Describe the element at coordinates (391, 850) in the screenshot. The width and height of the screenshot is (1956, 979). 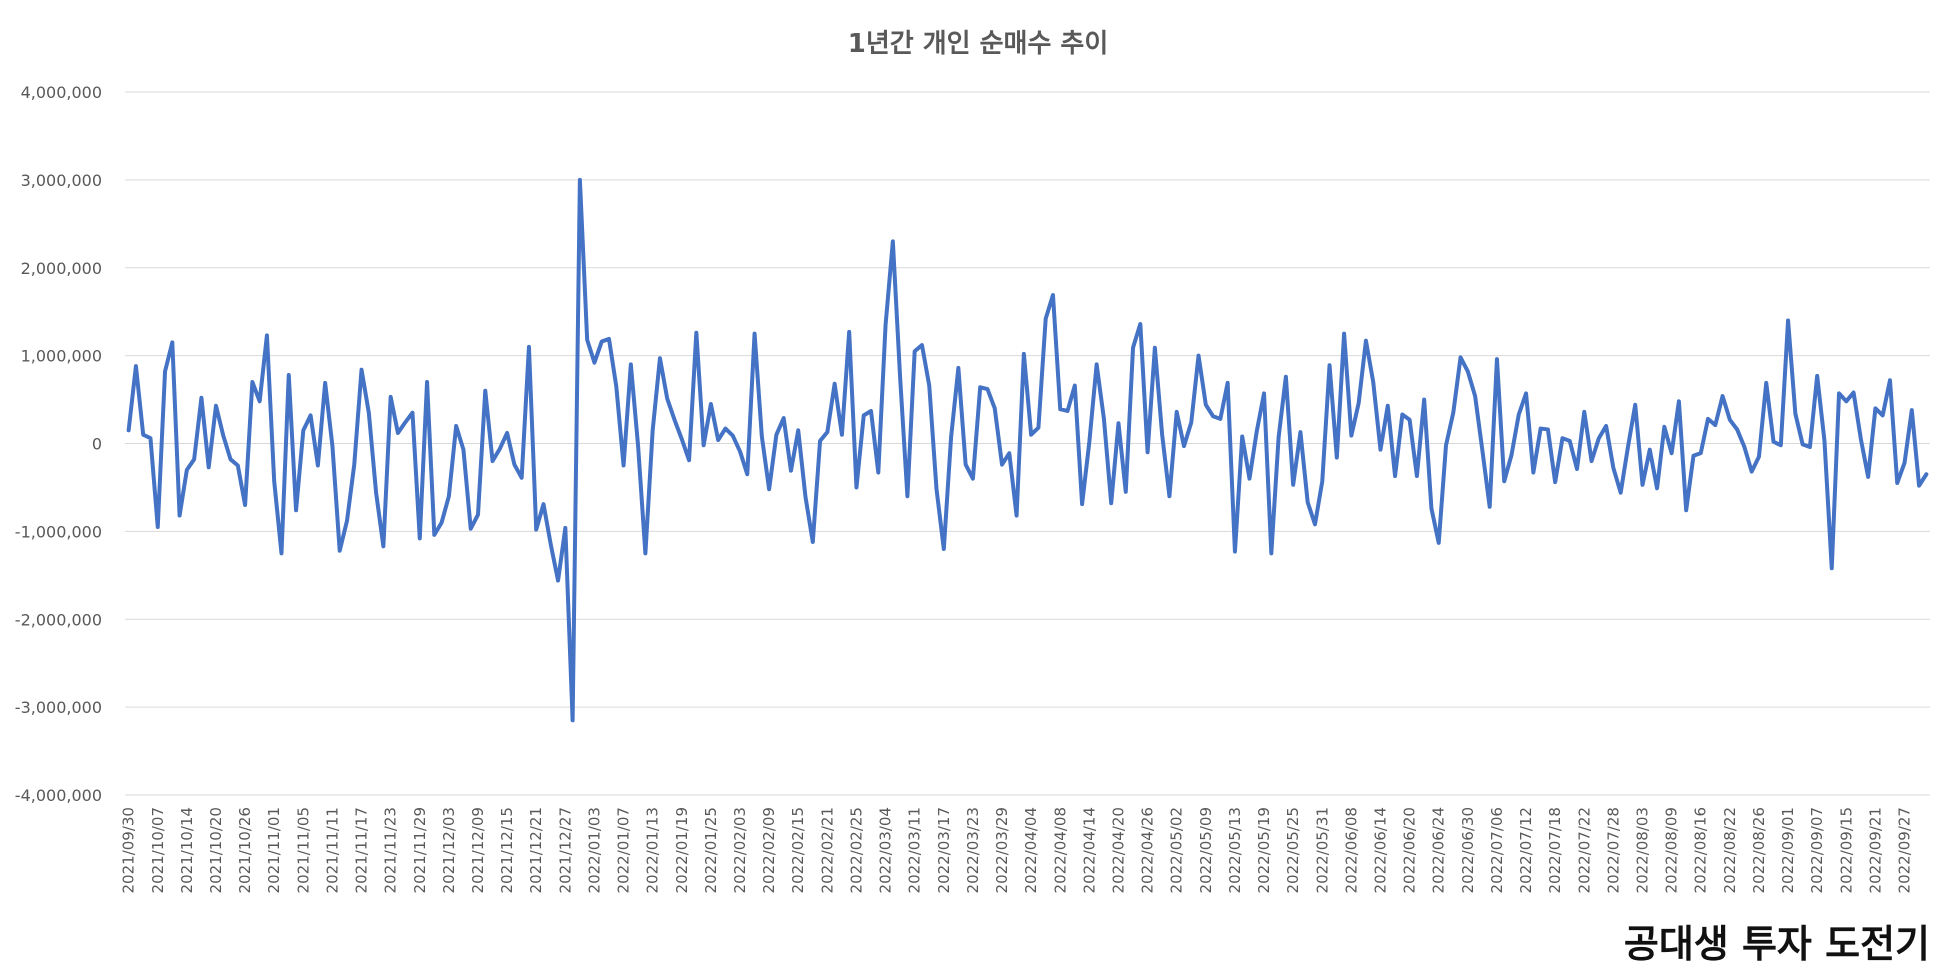
I see `x-tick-label: 2021/11/23` at that location.